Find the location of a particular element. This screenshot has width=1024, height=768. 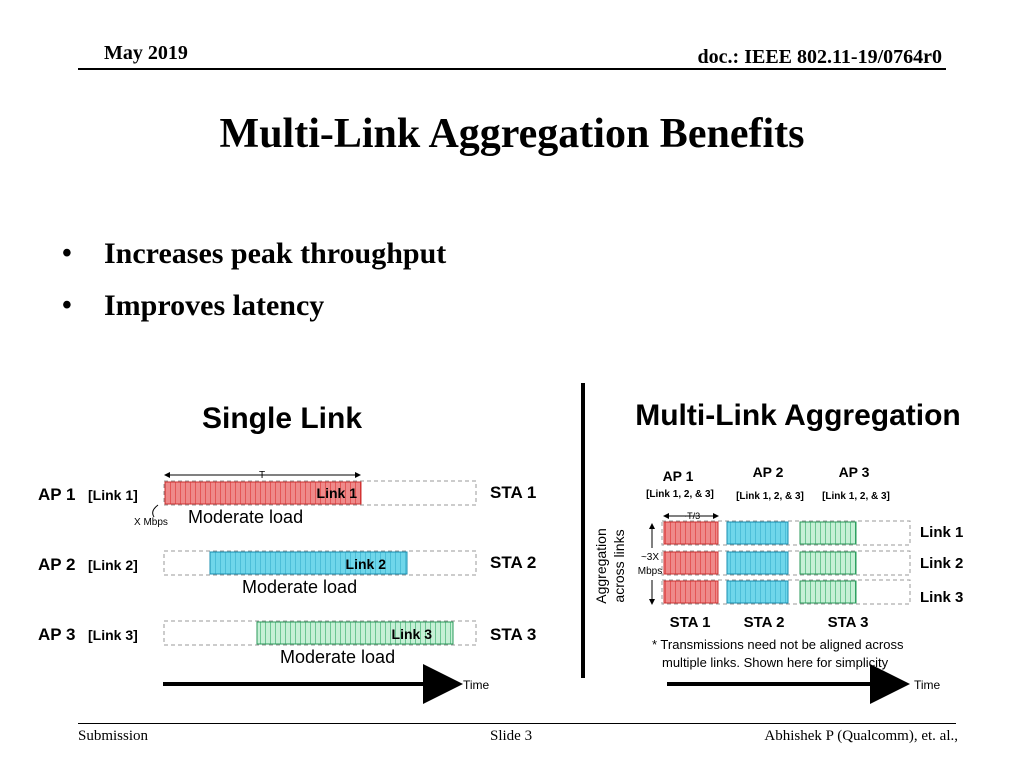

rate-label: X Mbps is located at coordinates (151, 522).